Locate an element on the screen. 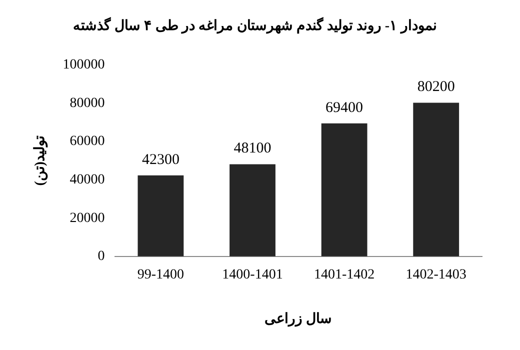  x-tick-label: 99-1400 is located at coordinates (160, 274).